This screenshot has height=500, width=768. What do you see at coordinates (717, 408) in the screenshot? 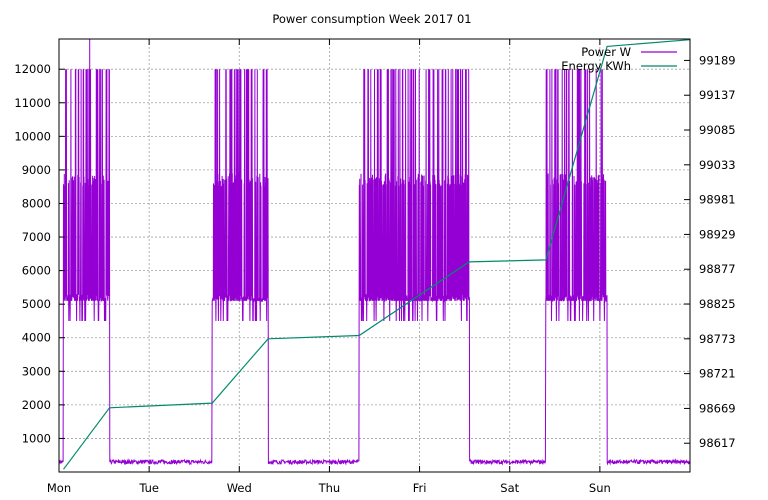
I see `y2-tick-label: 98669` at bounding box center [717, 408].